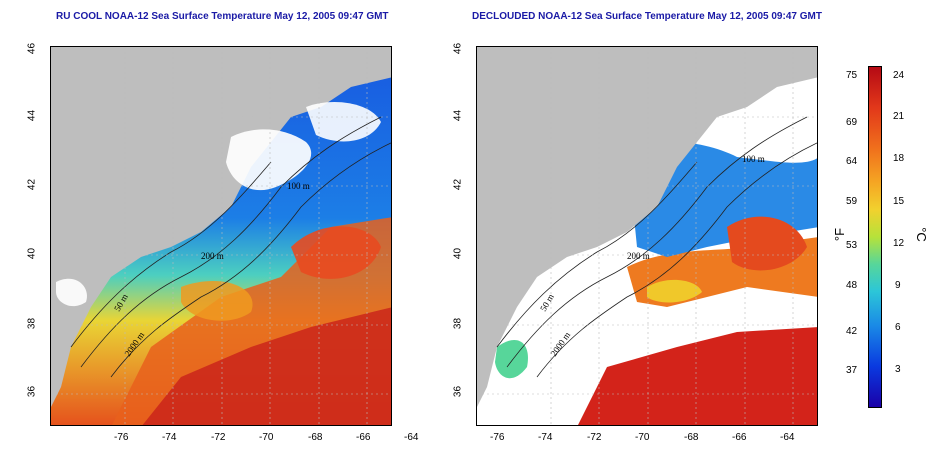 This screenshot has height=475, width=950. What do you see at coordinates (875, 237) in the screenshot?
I see `temperature-colorbar` at bounding box center [875, 237].